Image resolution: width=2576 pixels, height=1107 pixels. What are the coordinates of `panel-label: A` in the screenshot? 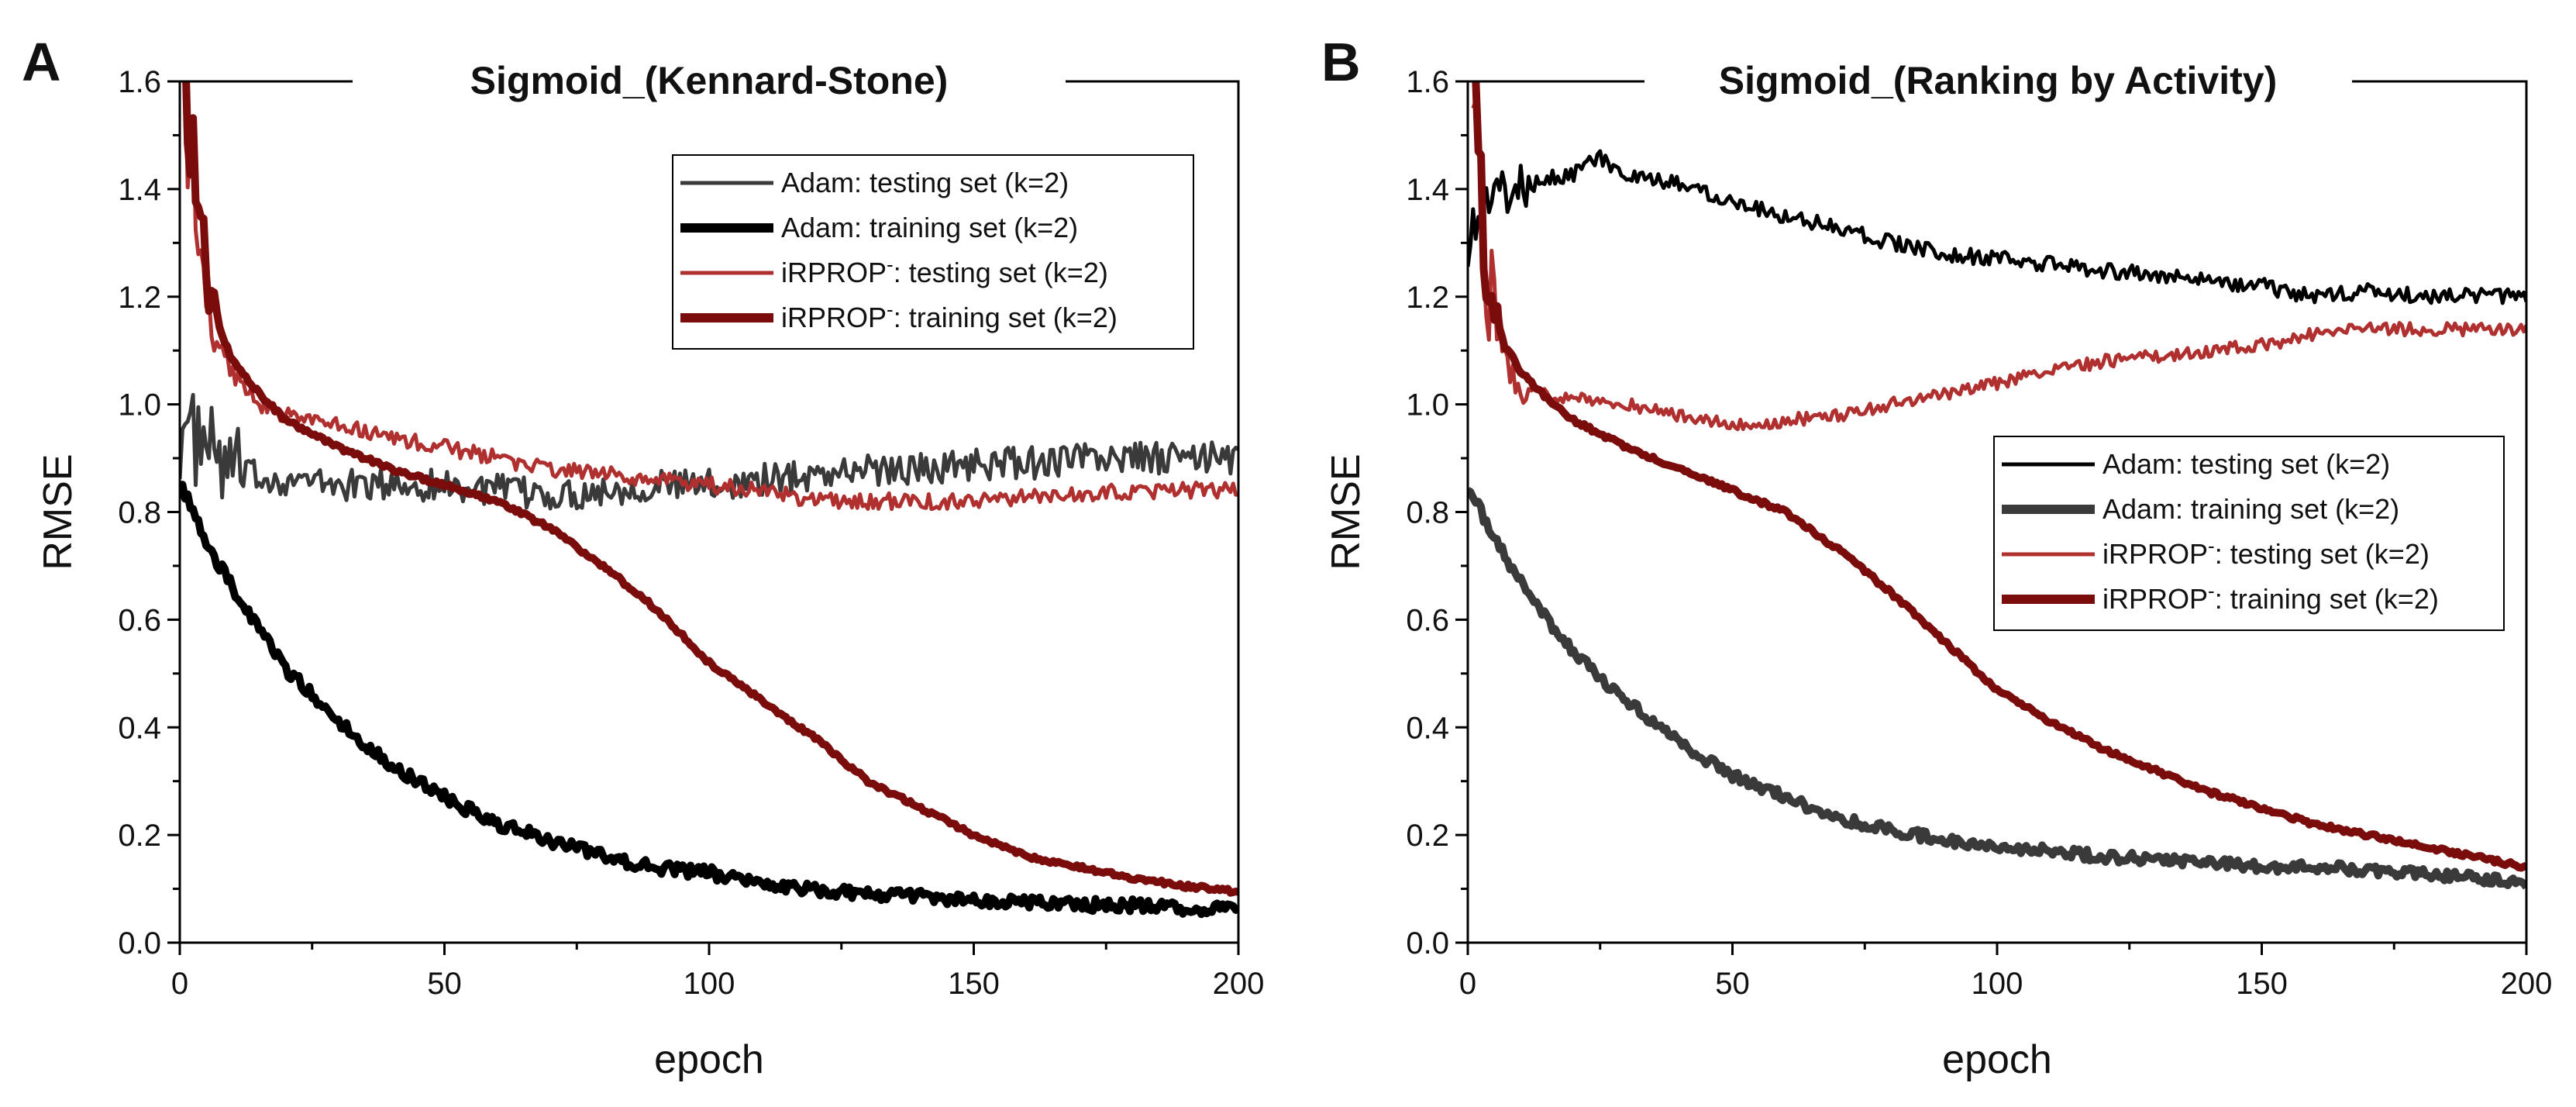 It's located at (41, 62).